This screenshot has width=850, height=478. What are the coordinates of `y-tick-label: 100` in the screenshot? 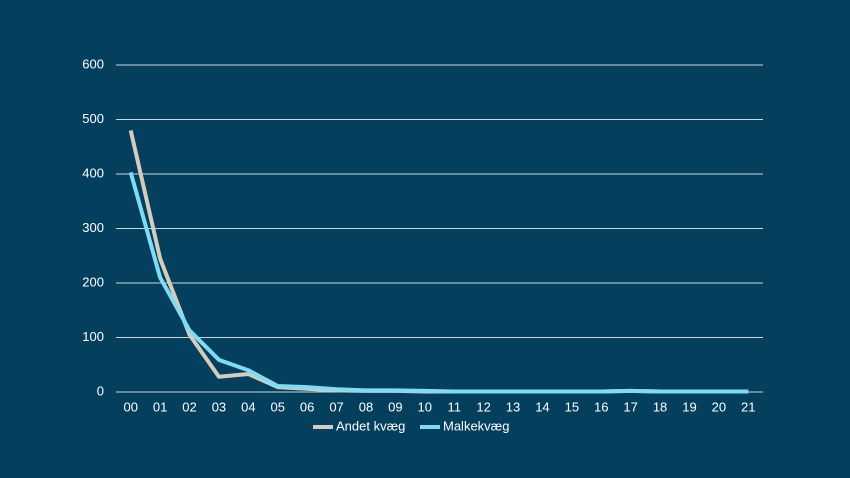 It's located at (93, 336).